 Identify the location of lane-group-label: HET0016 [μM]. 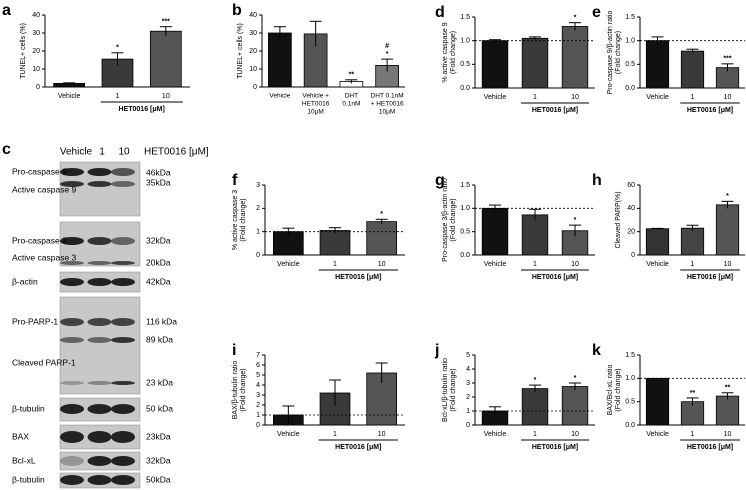
(176, 152).